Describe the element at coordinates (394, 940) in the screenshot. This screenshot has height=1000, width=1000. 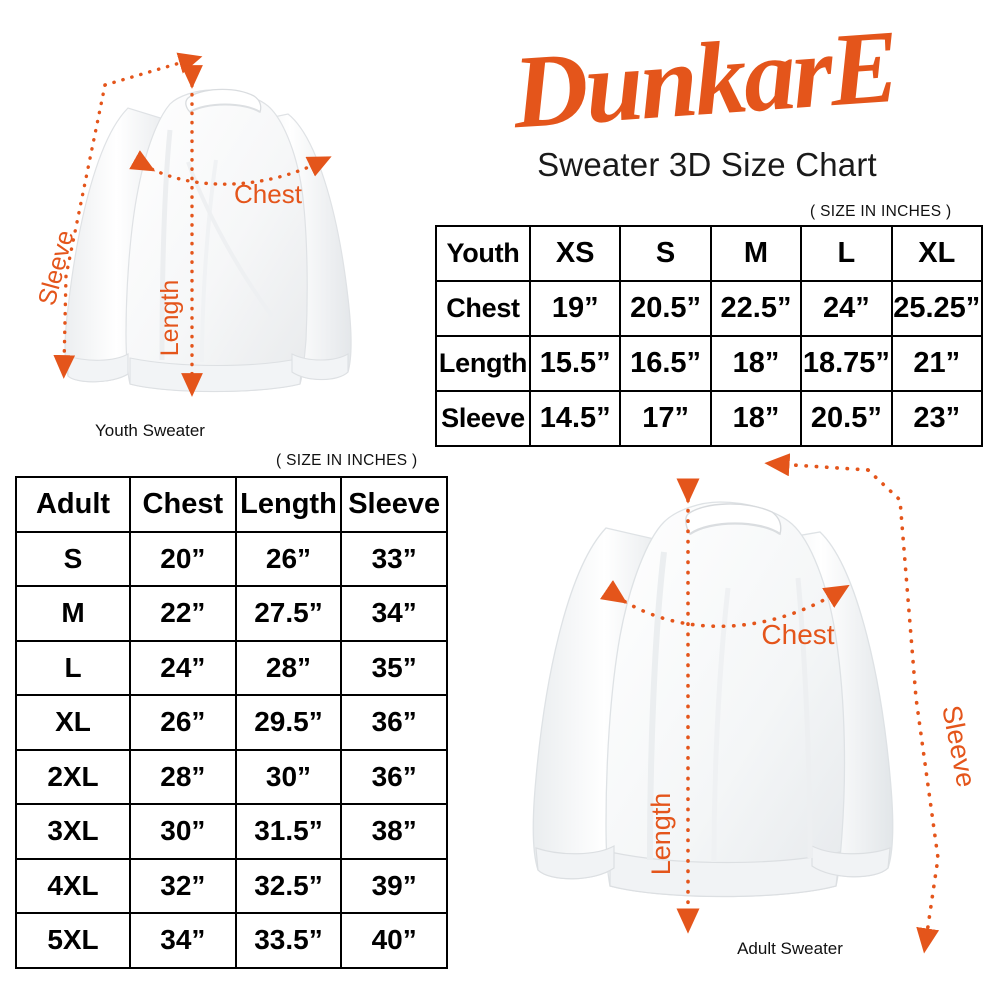
I see `adult-sleeve-cell: 40”` at that location.